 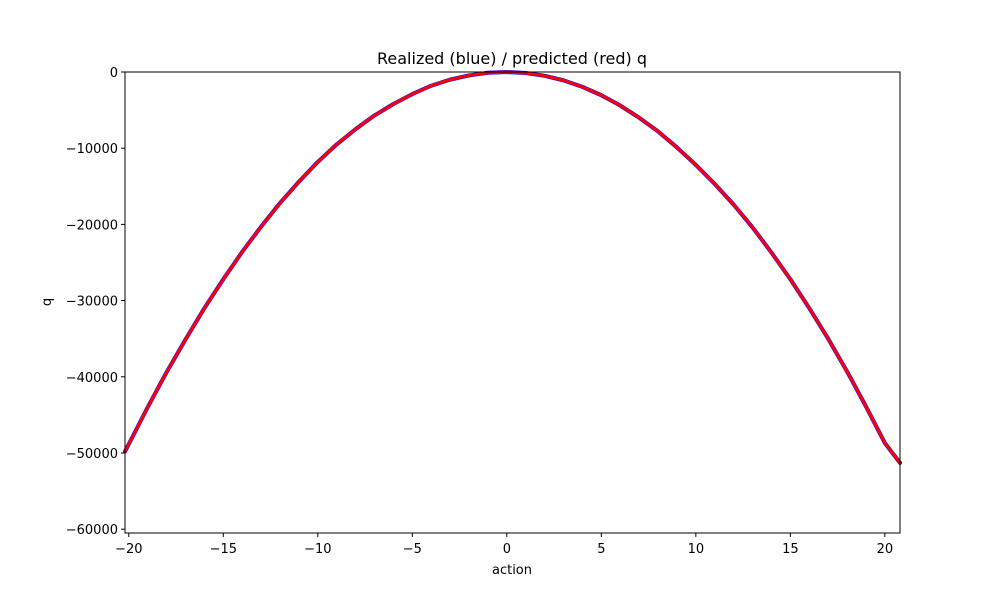 What do you see at coordinates (696, 549) in the screenshot?
I see `x-tick-label: 10` at bounding box center [696, 549].